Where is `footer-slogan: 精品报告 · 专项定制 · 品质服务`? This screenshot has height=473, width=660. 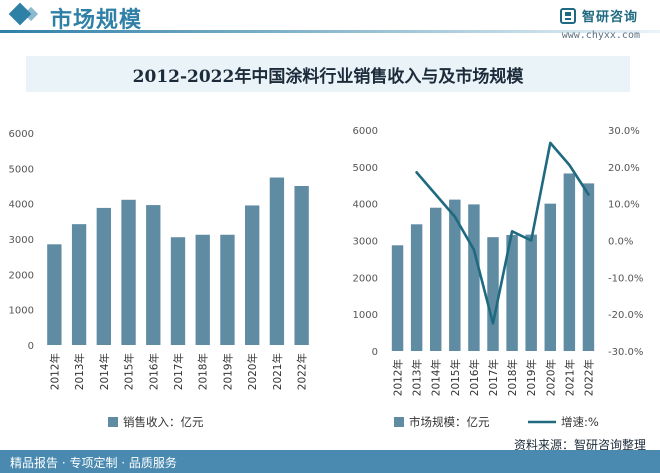
footer-slogan: 精品报告 · 专项定制 · 品质服务 is located at coordinates (93, 463).